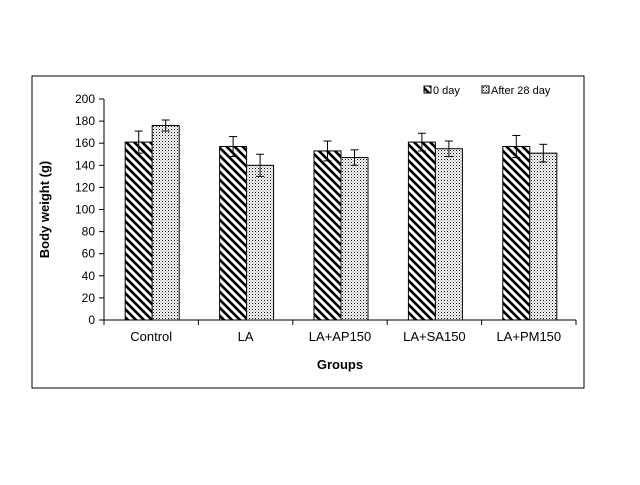 This screenshot has height=485, width=640. Describe the element at coordinates (85, 99) in the screenshot. I see `y-tick-label: 200` at that location.